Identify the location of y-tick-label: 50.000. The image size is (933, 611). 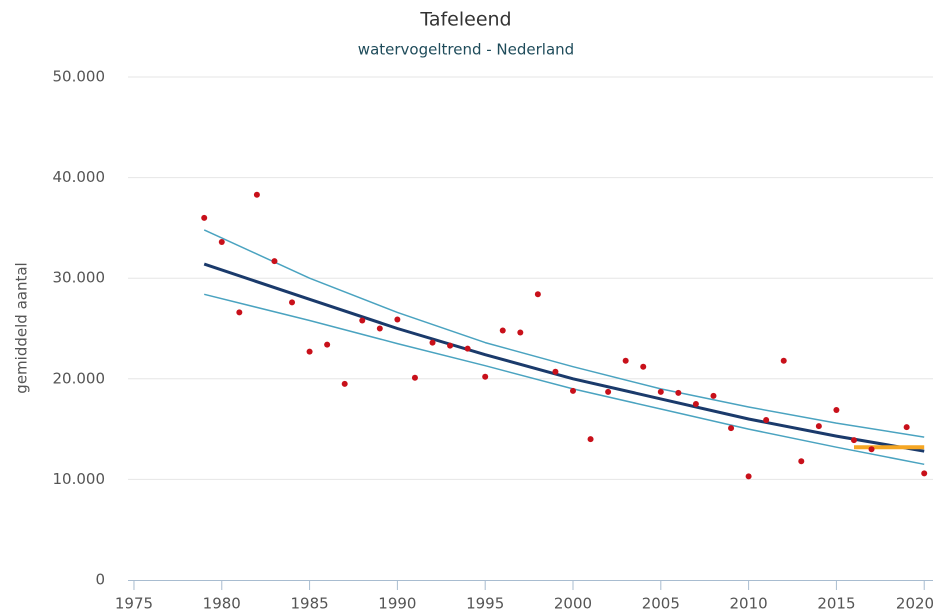
(79, 77).